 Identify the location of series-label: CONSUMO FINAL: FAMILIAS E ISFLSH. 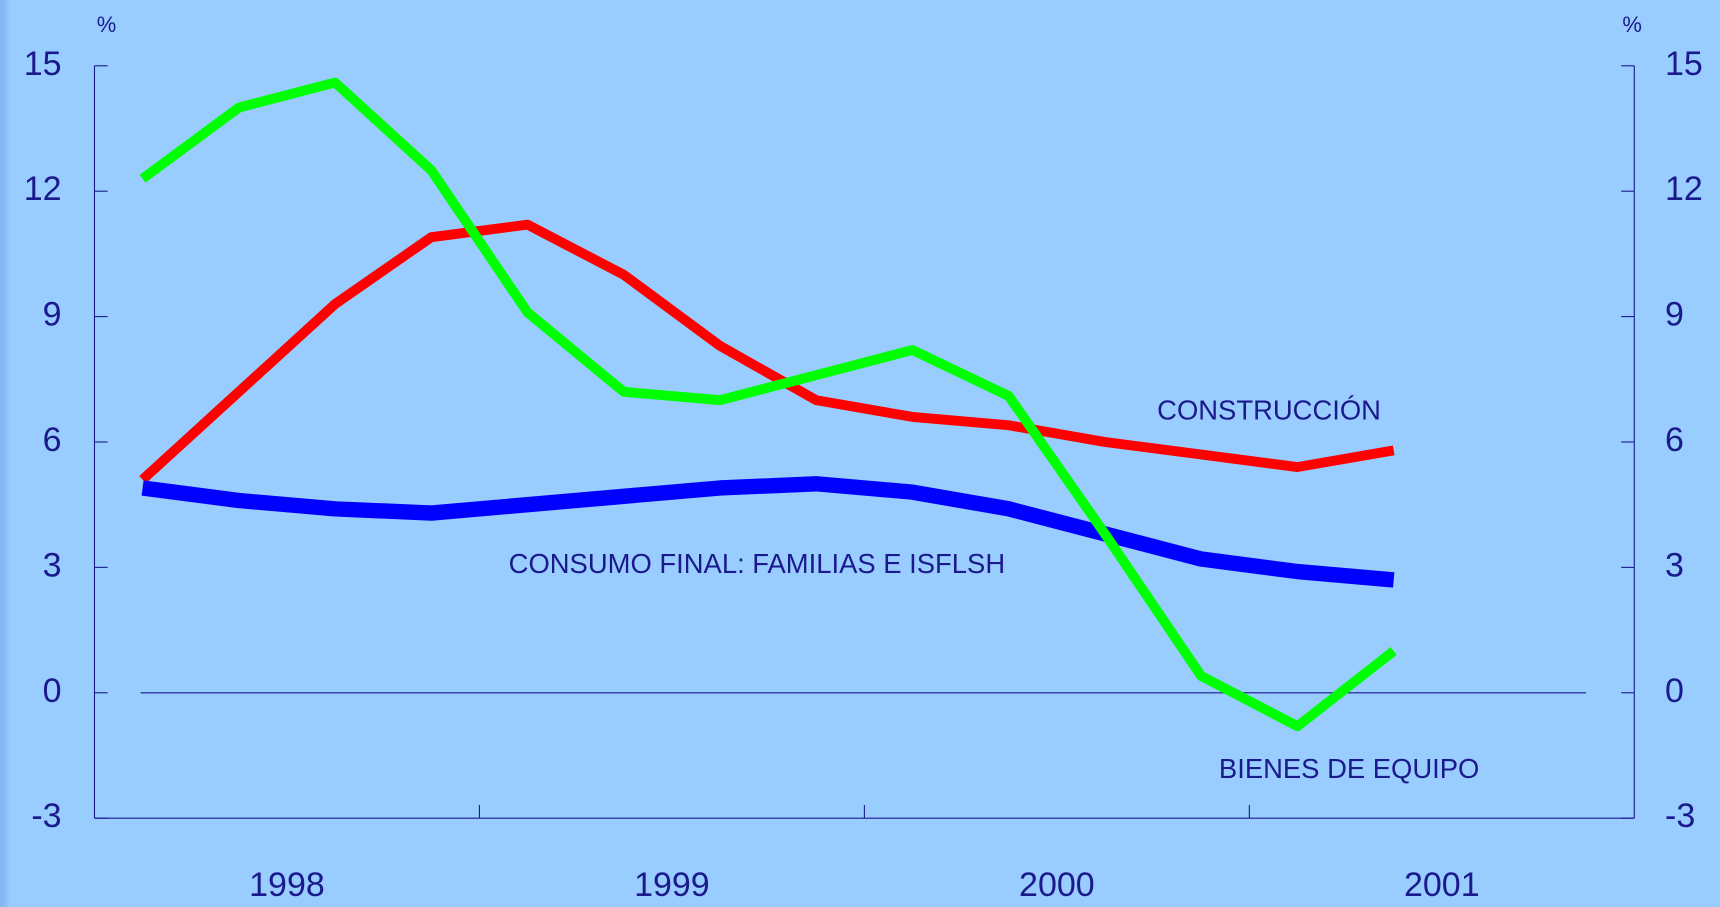
(757, 563).